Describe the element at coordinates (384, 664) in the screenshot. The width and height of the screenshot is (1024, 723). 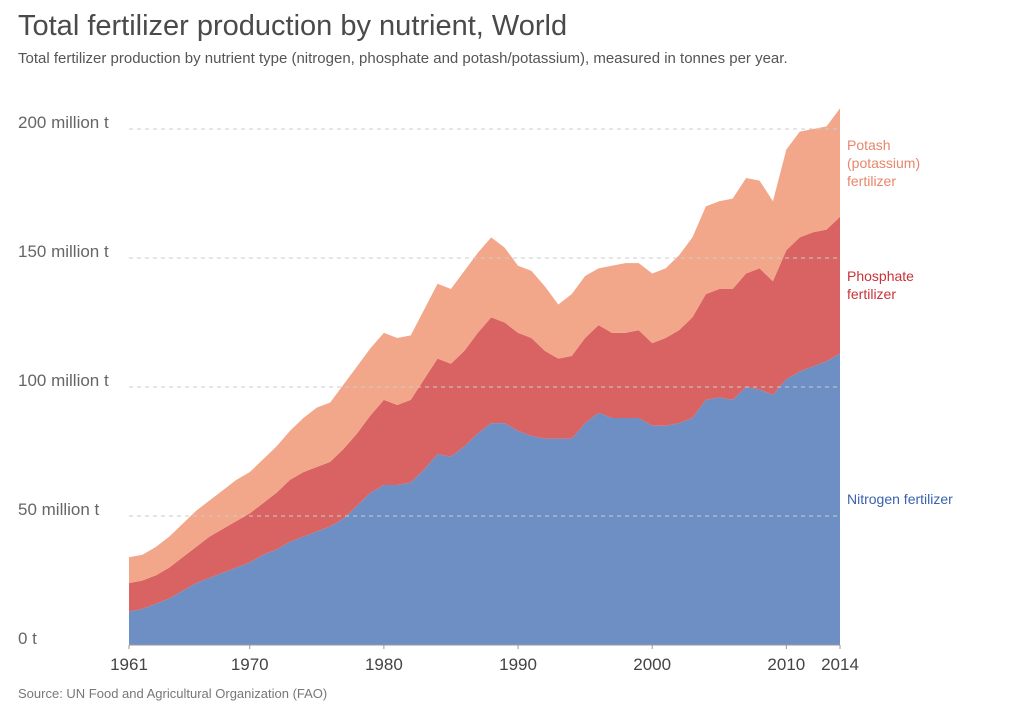
I see `x-tick-label: 1980` at that location.